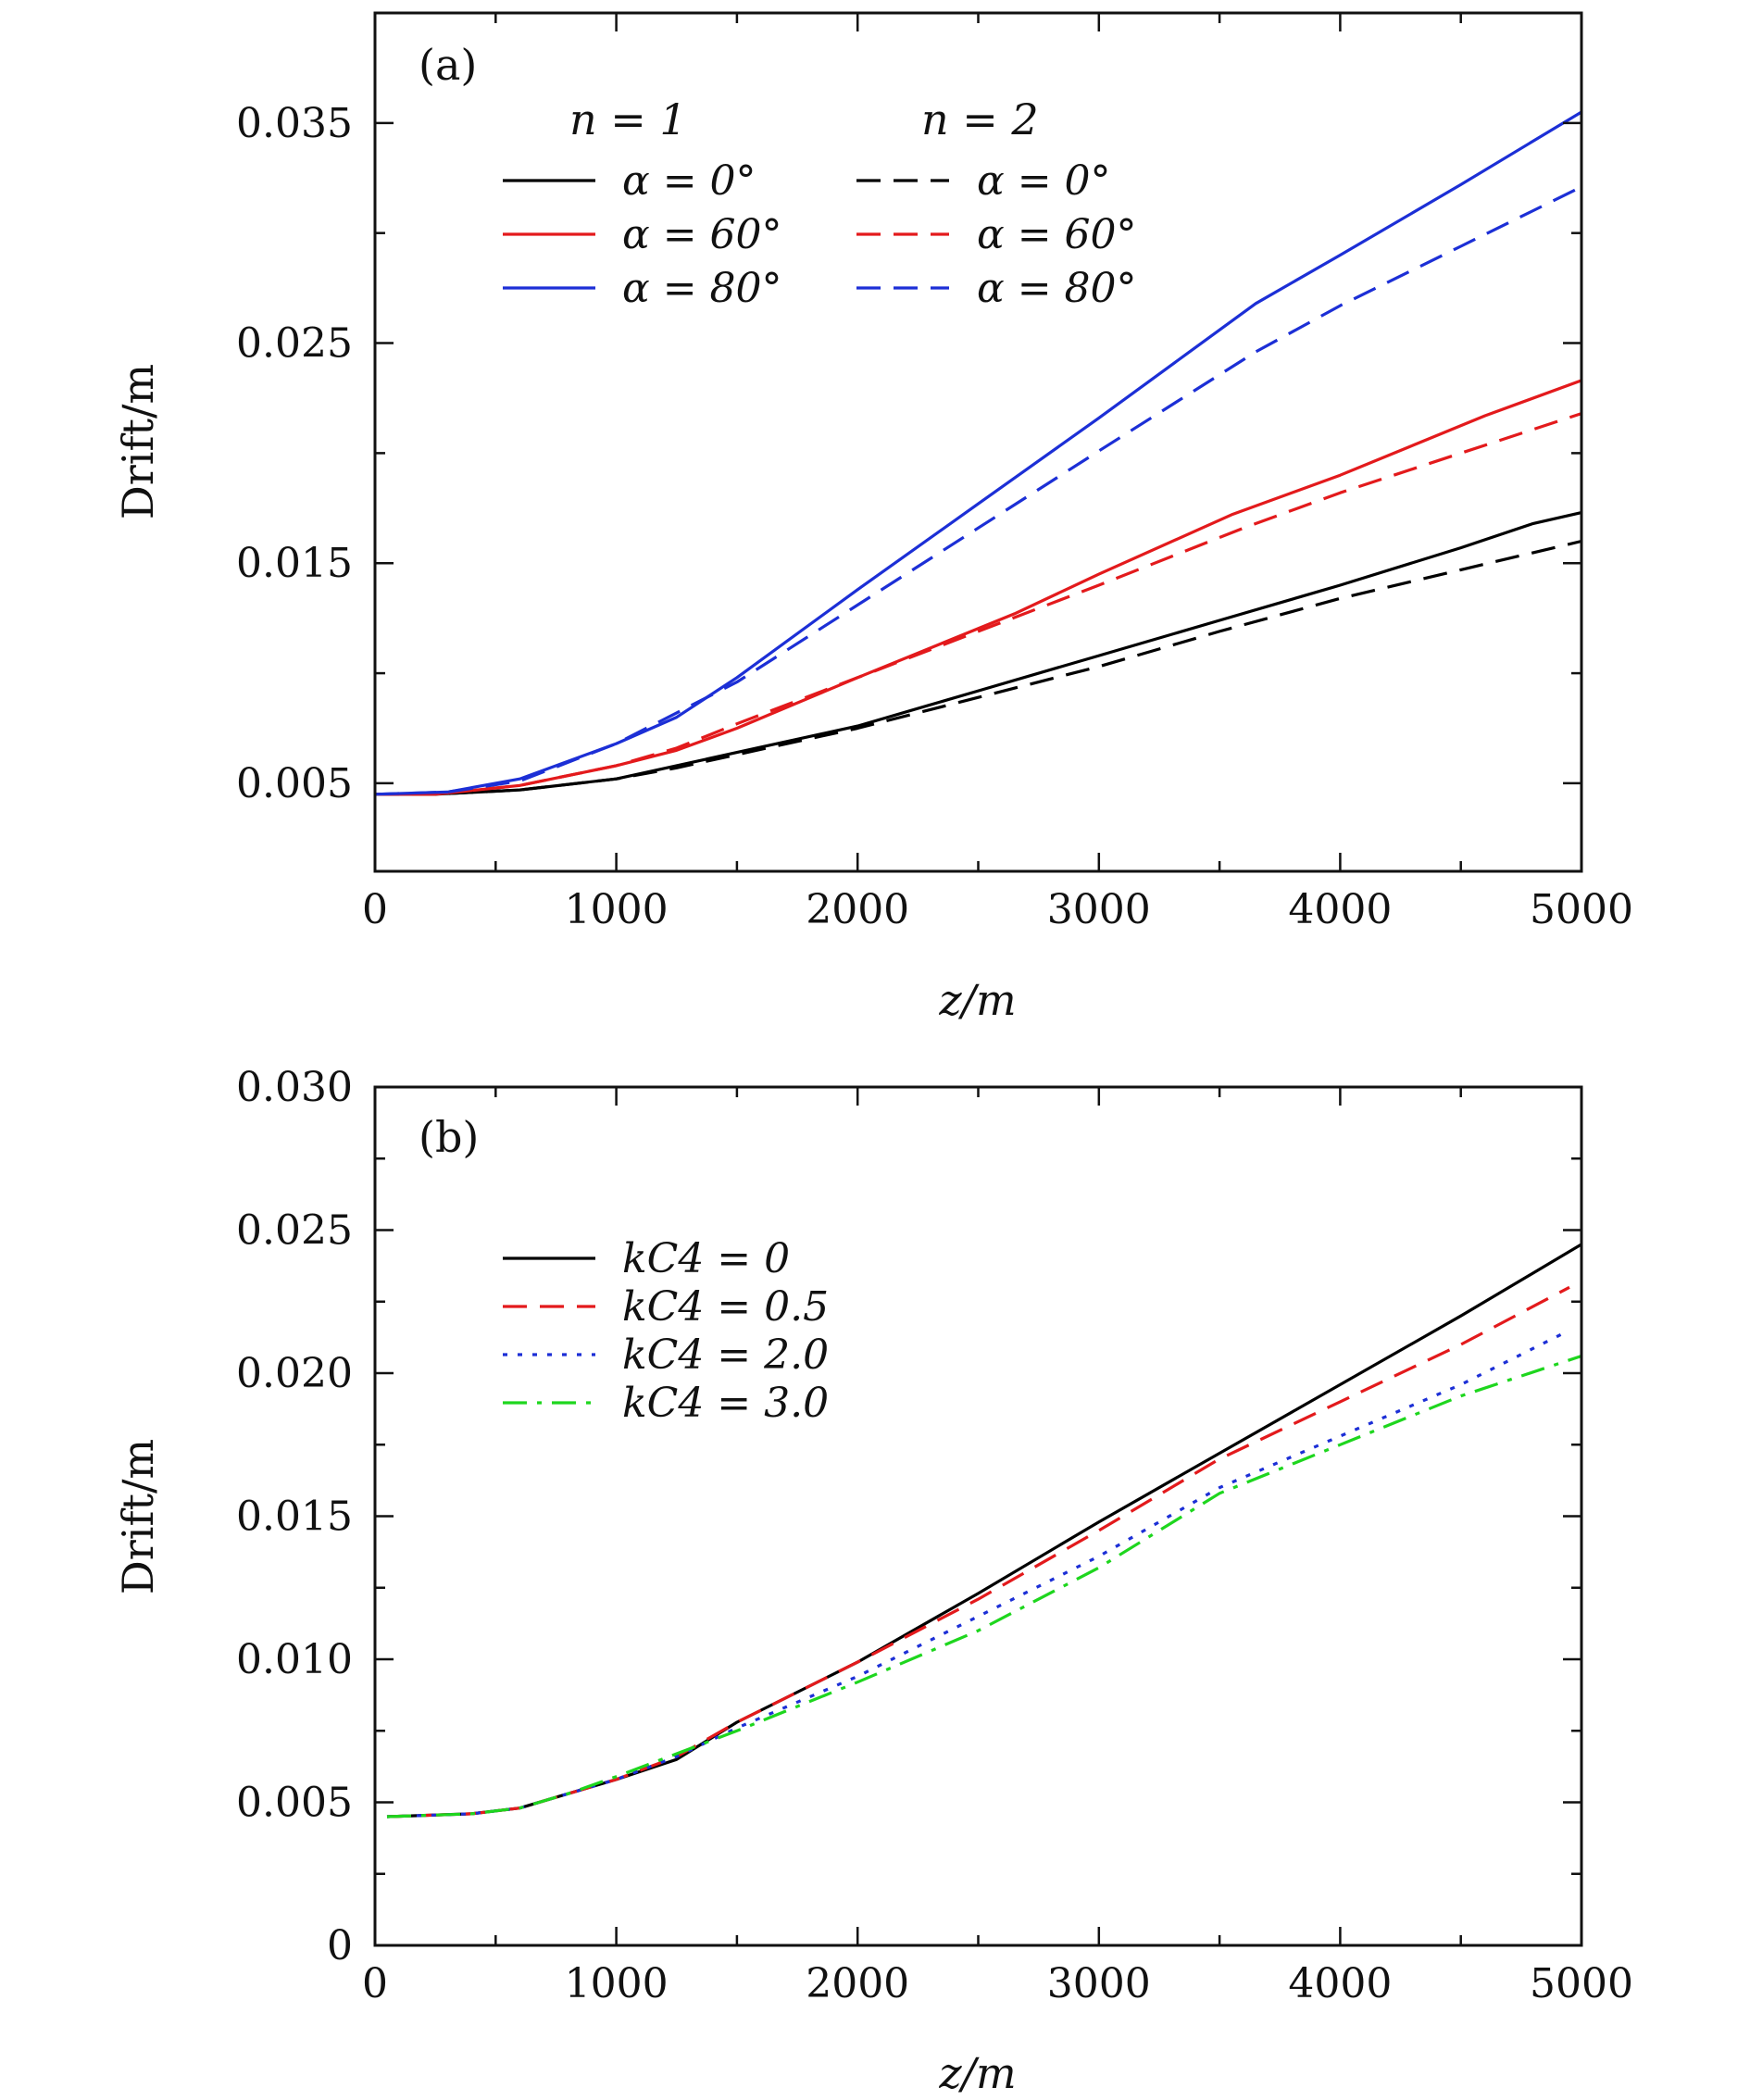 The image size is (1750, 2100). What do you see at coordinates (617, 1984) in the screenshot?
I see `panel-b-x-tick-label: 1000` at bounding box center [617, 1984].